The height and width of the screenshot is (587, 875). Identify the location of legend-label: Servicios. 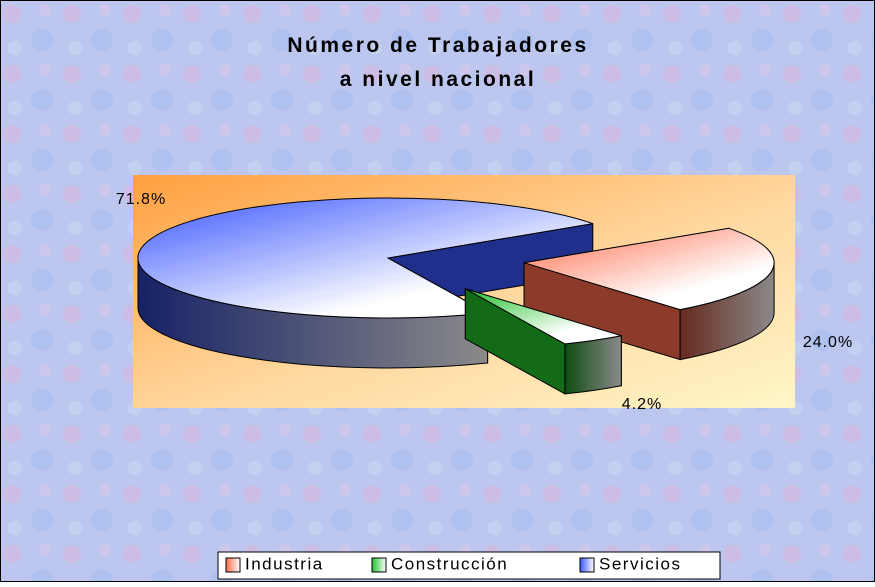
(640, 563).